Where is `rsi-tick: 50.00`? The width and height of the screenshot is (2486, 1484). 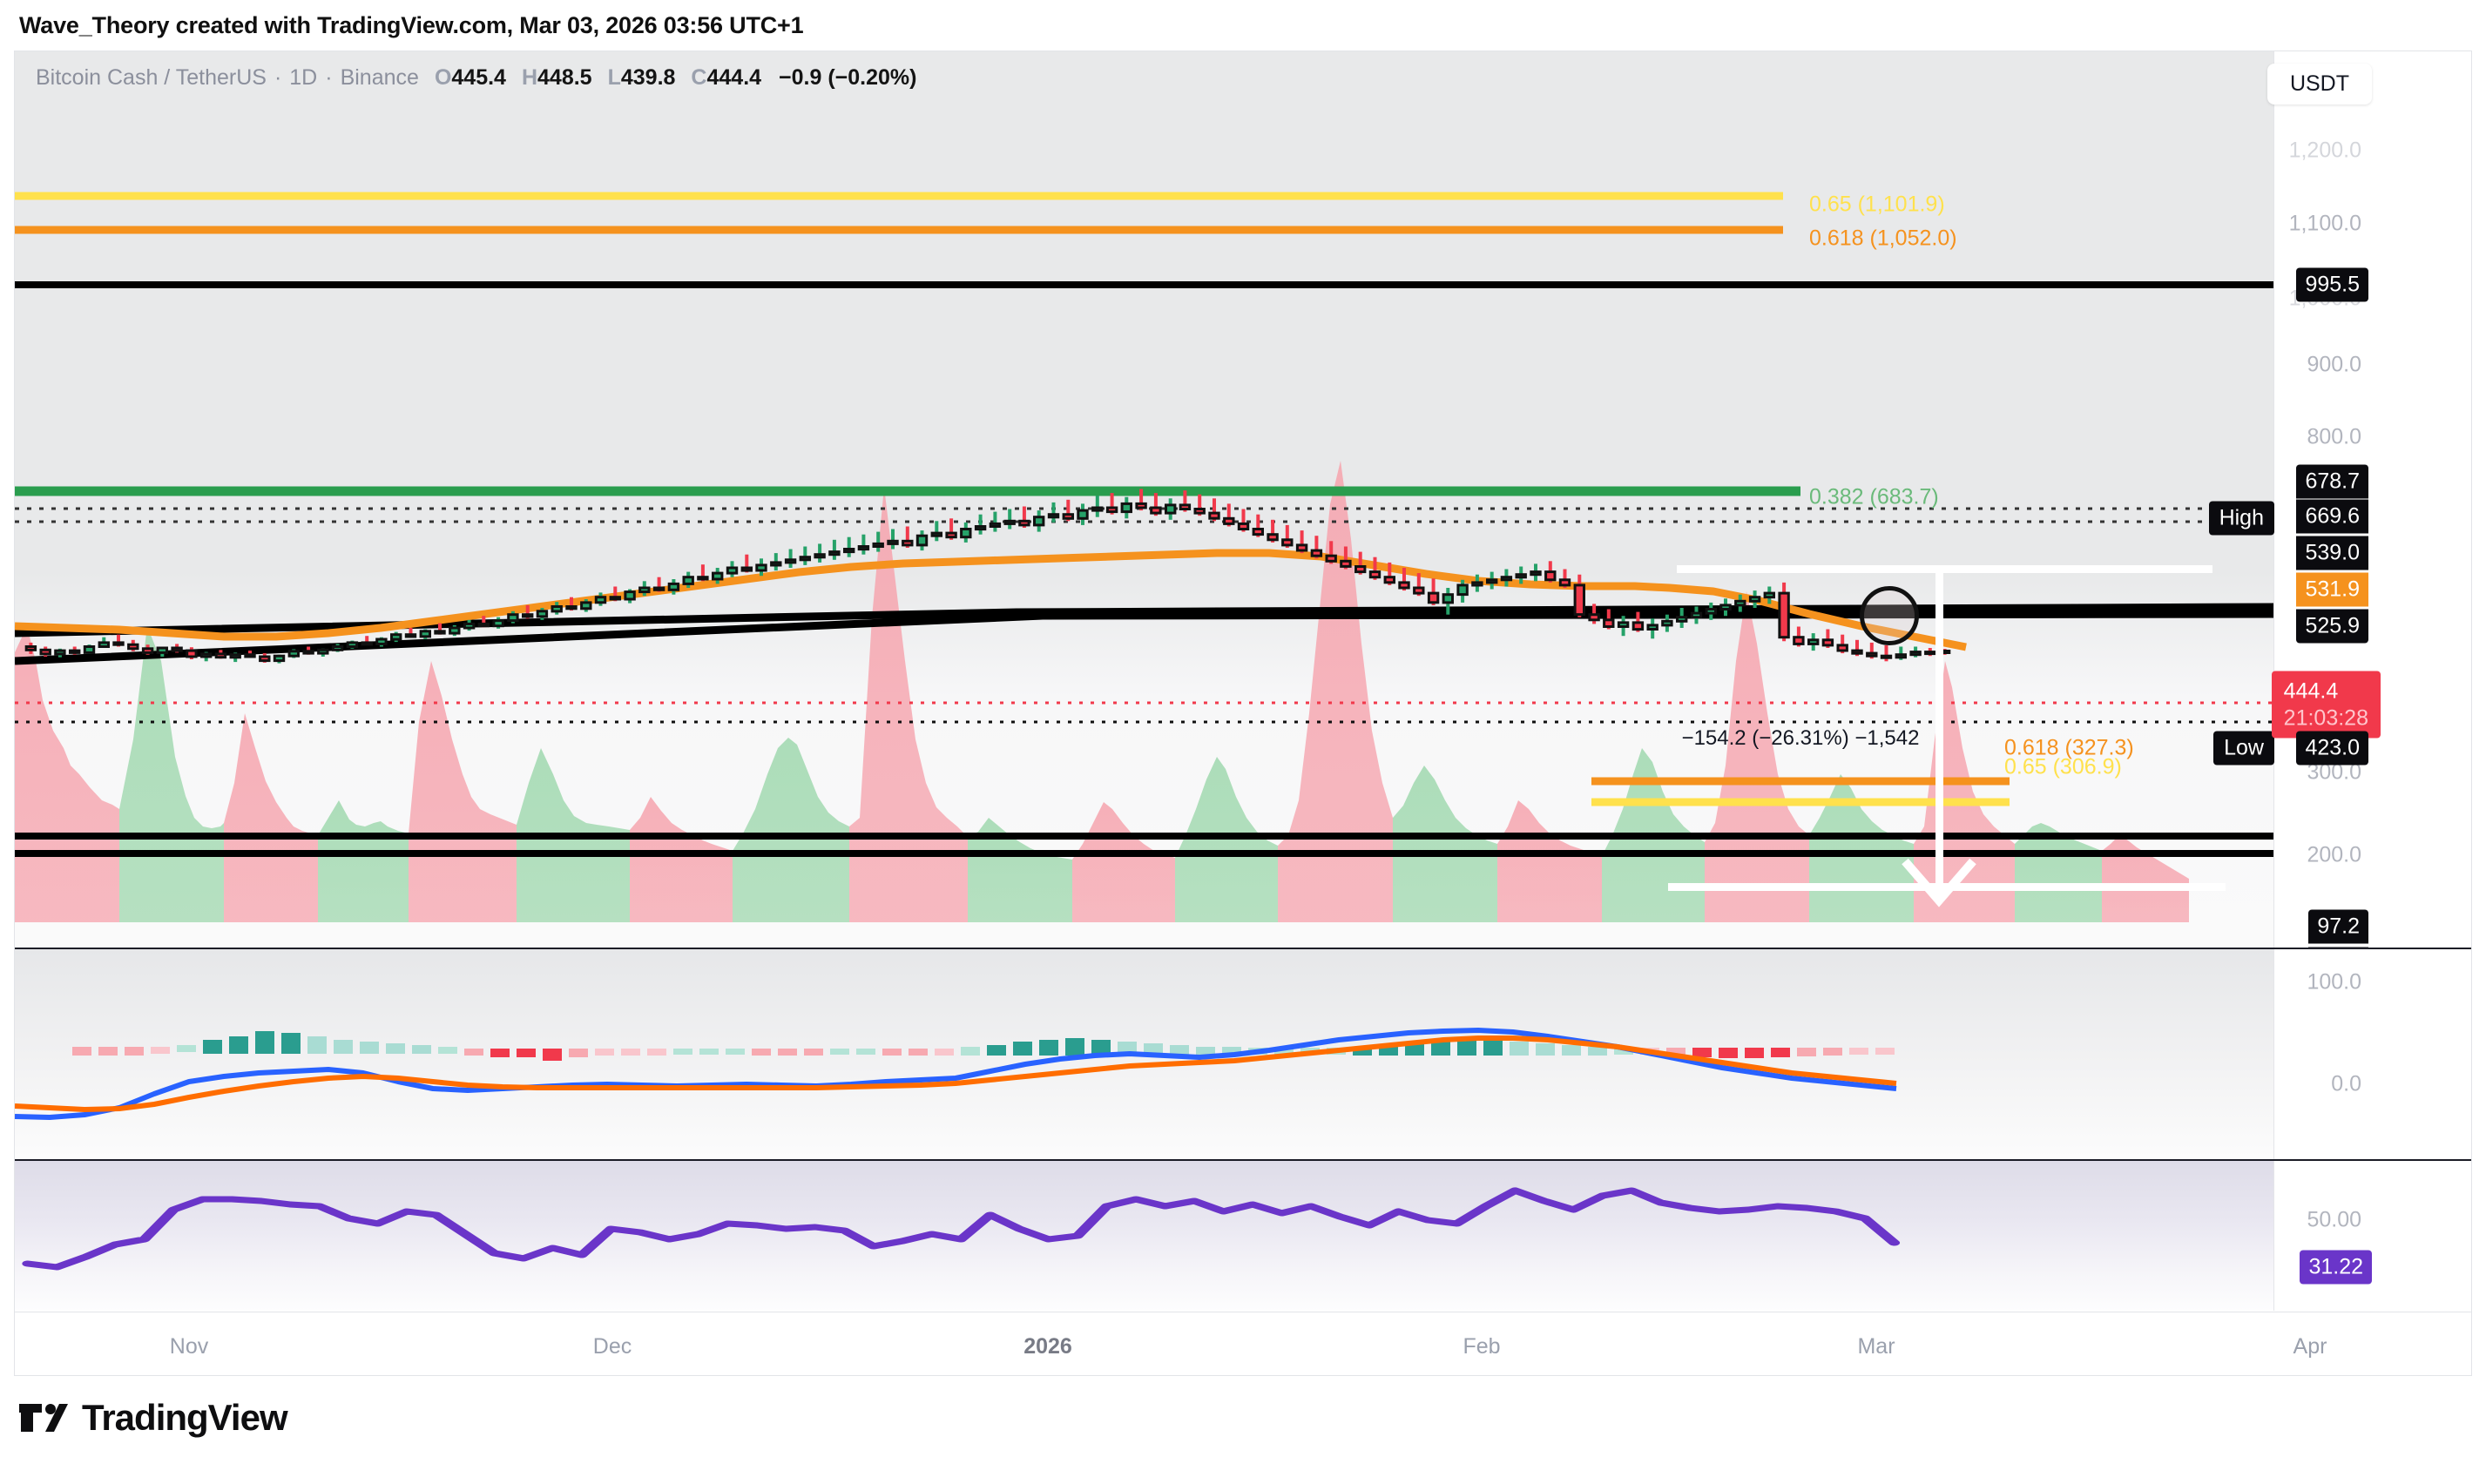
rsi-tick: 50.00 is located at coordinates (2334, 1220).